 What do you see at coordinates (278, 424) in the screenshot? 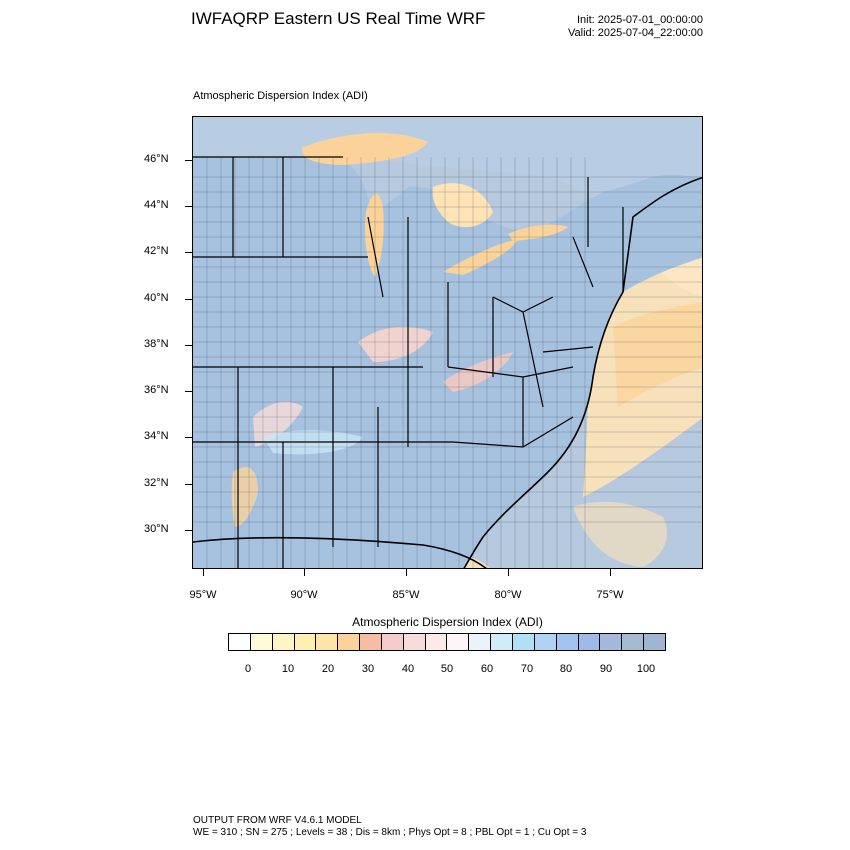
I see `mississippi-shading` at bounding box center [278, 424].